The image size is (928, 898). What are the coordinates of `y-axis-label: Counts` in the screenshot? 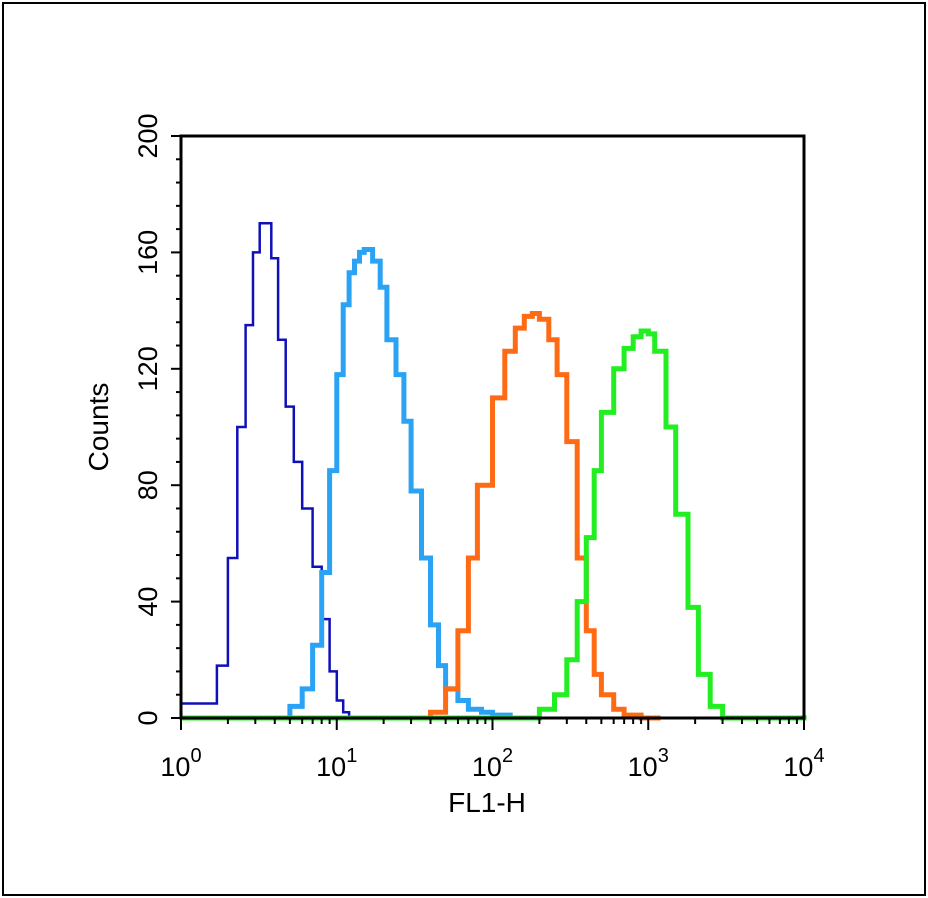 It's located at (98, 427).